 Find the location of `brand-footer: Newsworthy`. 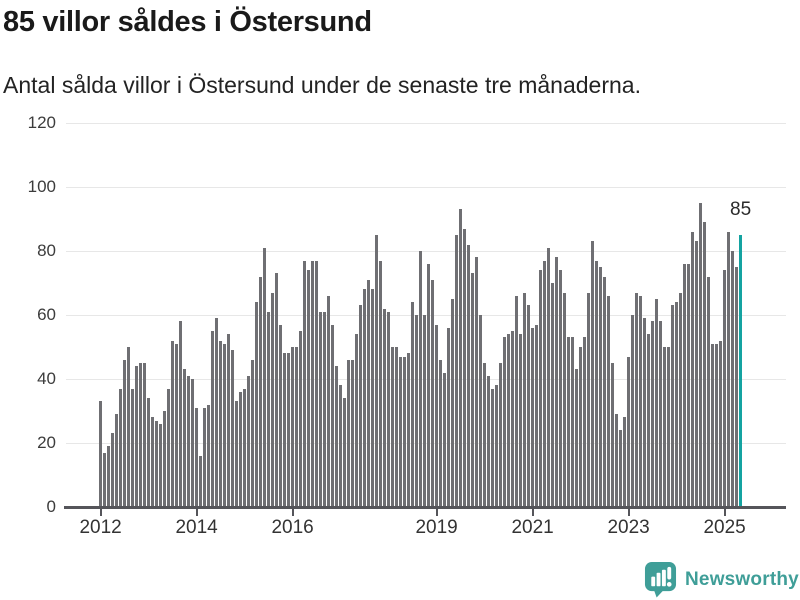

brand-footer: Newsworthy is located at coordinates (721, 579).